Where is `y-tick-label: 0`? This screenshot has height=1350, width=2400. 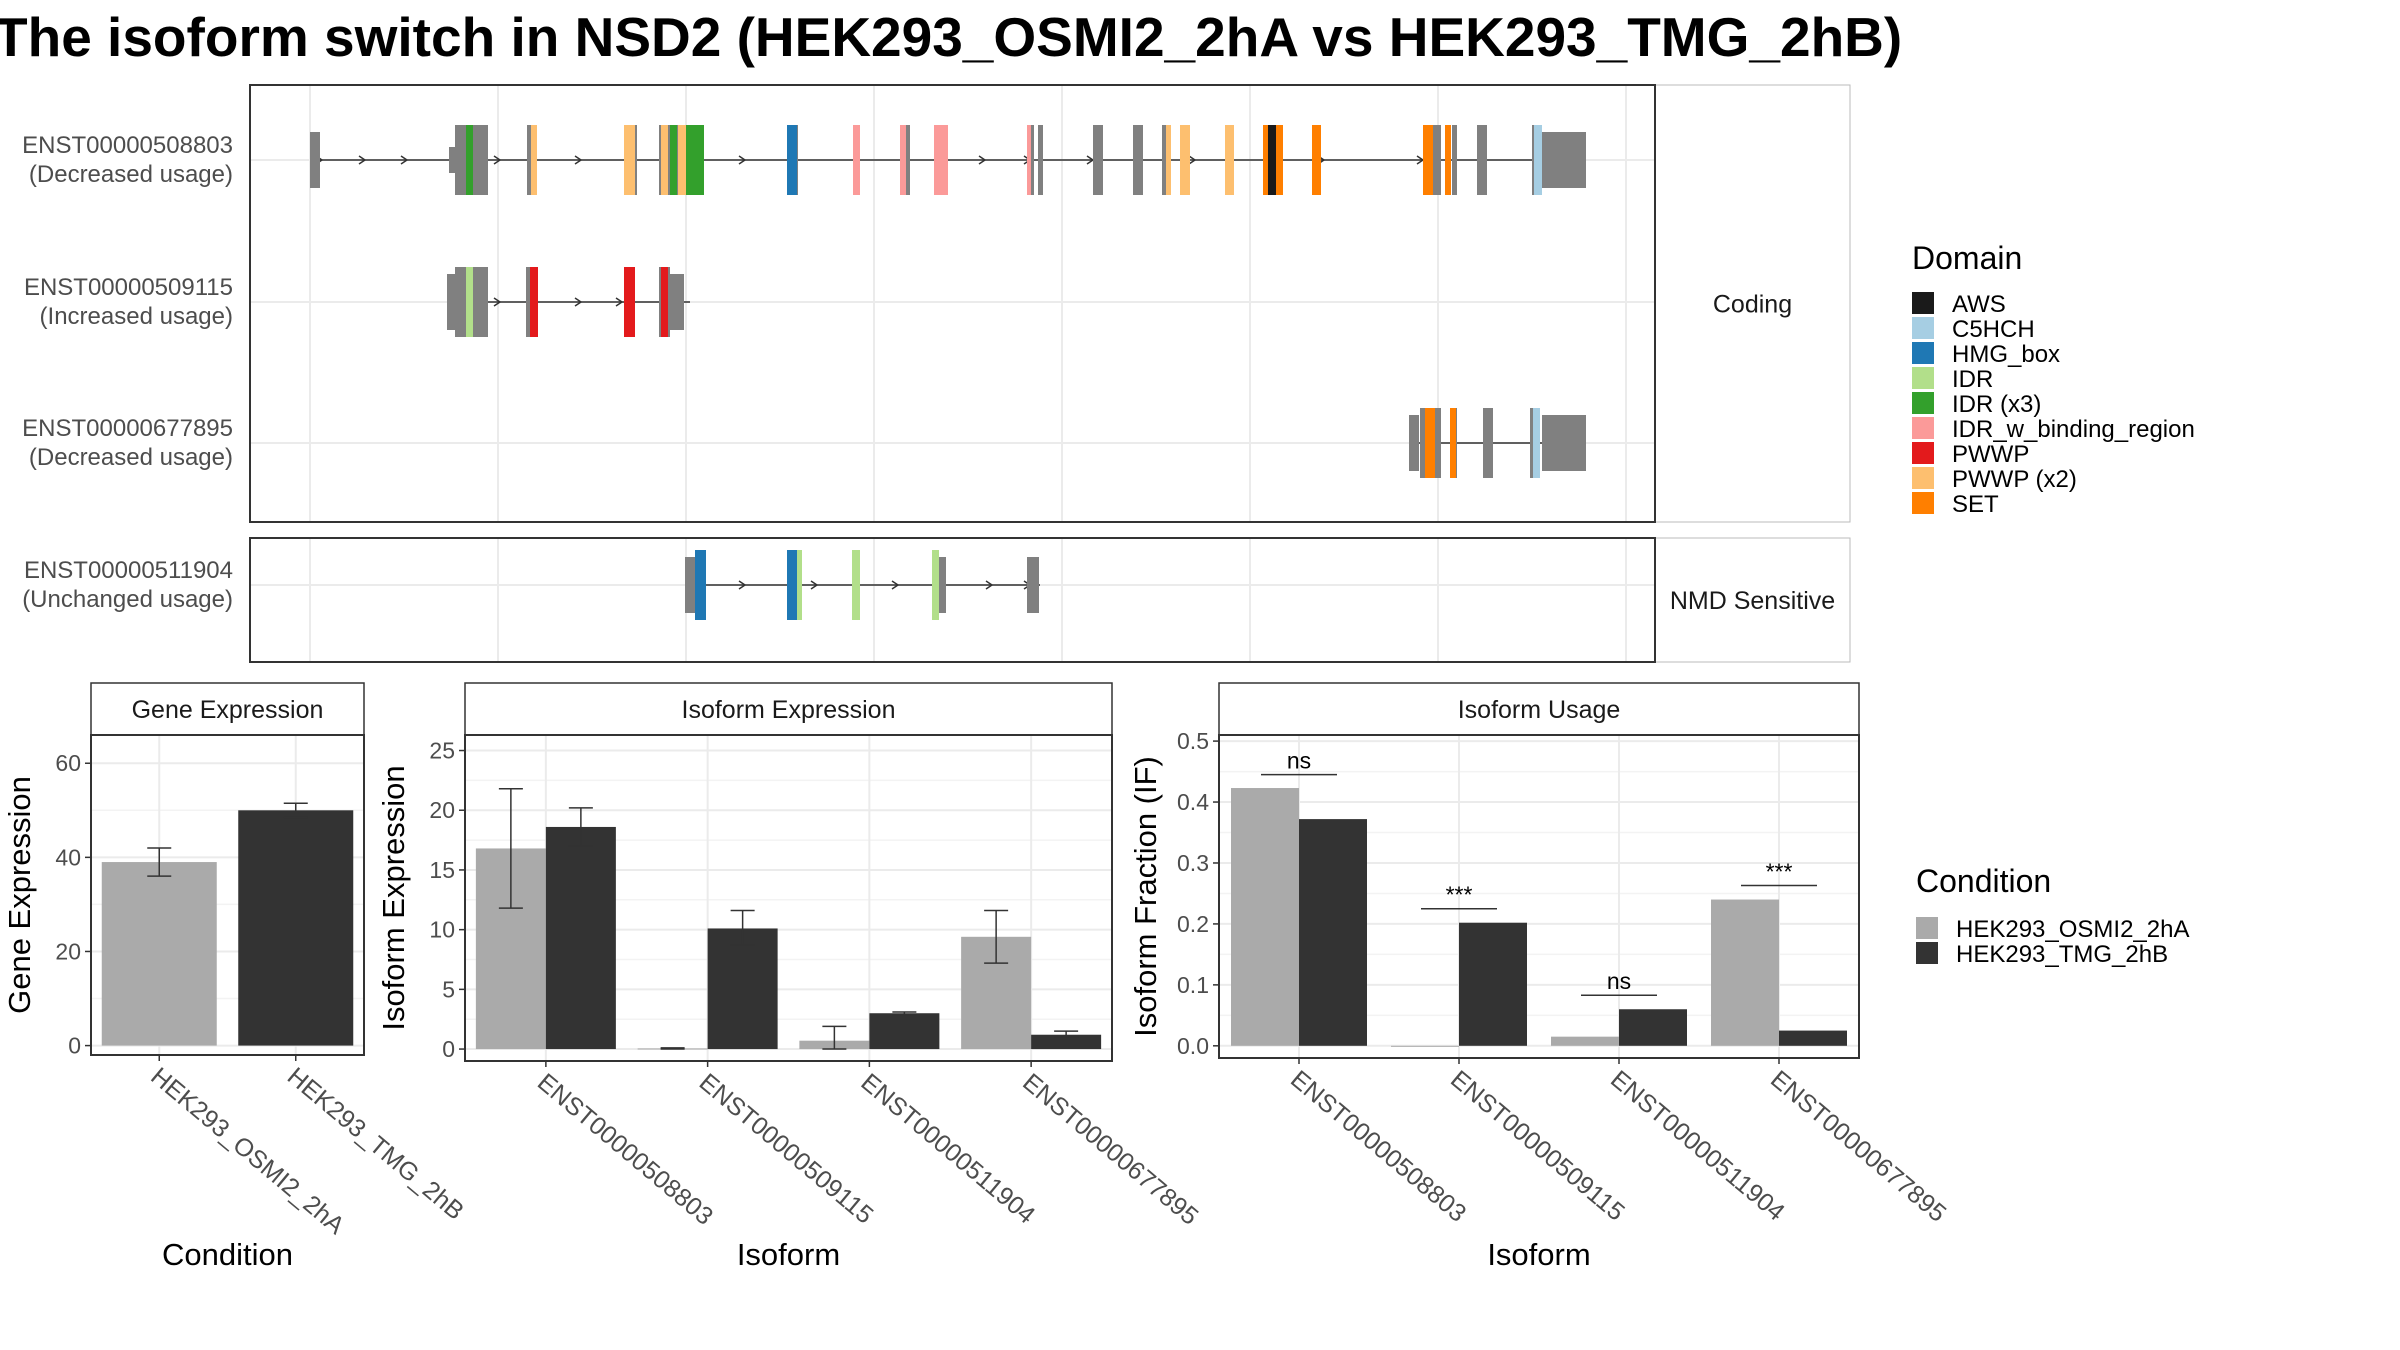
y-tick-label: 0 is located at coordinates (74, 1046).